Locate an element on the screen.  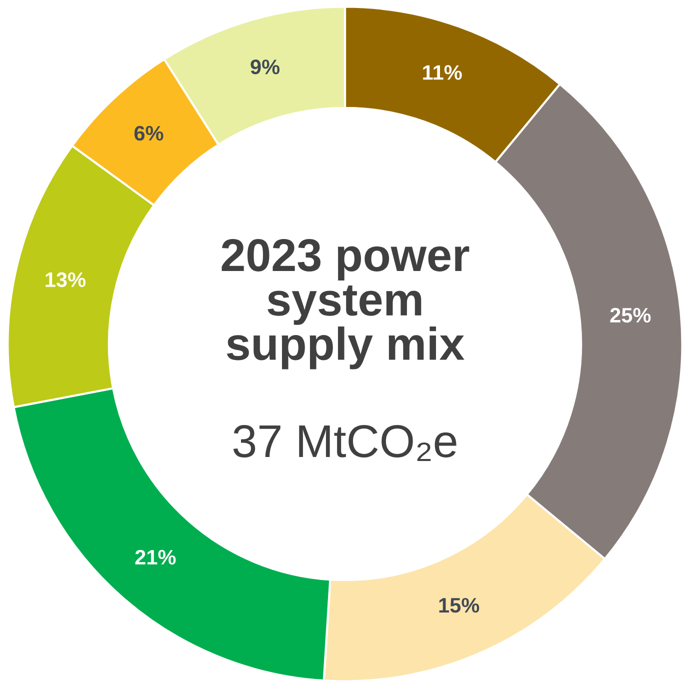
data-label: 11% is located at coordinates (442, 72).